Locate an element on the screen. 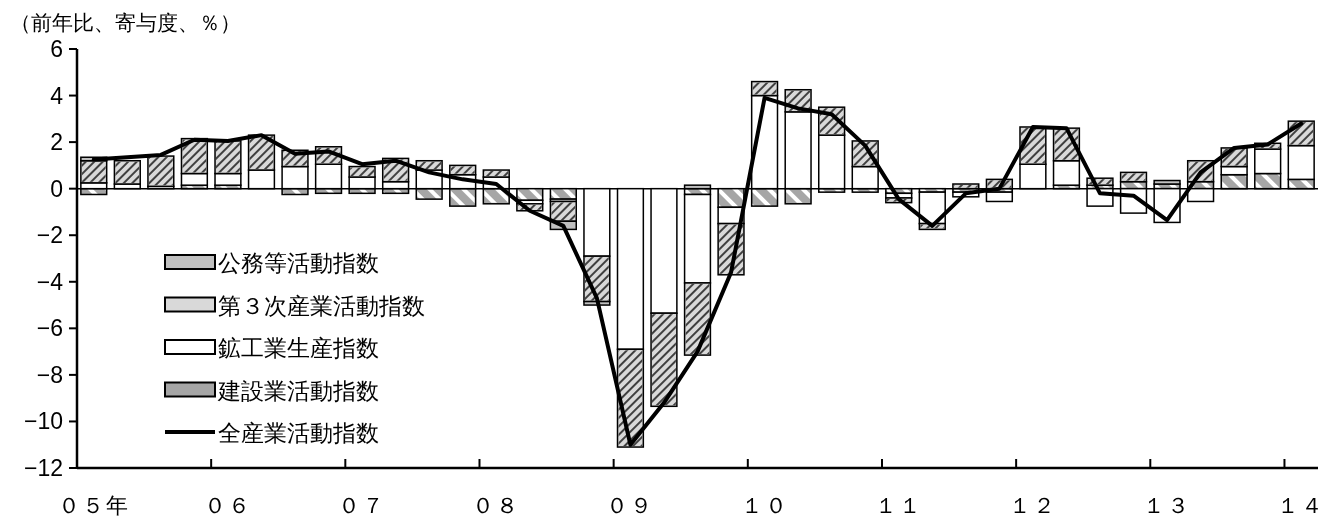 This screenshot has width=1340, height=531. y-tick-label: 2 is located at coordinates (56, 142).